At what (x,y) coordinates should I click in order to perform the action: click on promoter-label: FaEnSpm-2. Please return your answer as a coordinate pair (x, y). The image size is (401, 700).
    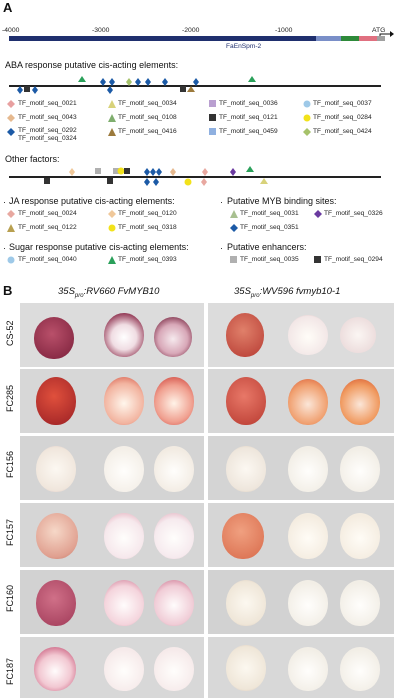
    Looking at the image, I should click on (244, 46).